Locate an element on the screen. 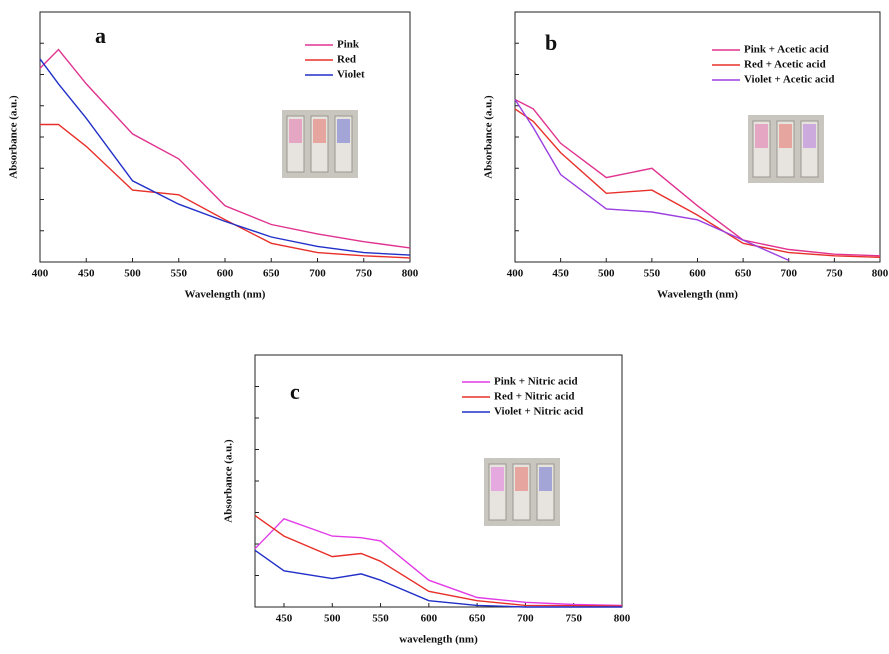  legend-label: Red + Acetic acid is located at coordinates (785, 65).